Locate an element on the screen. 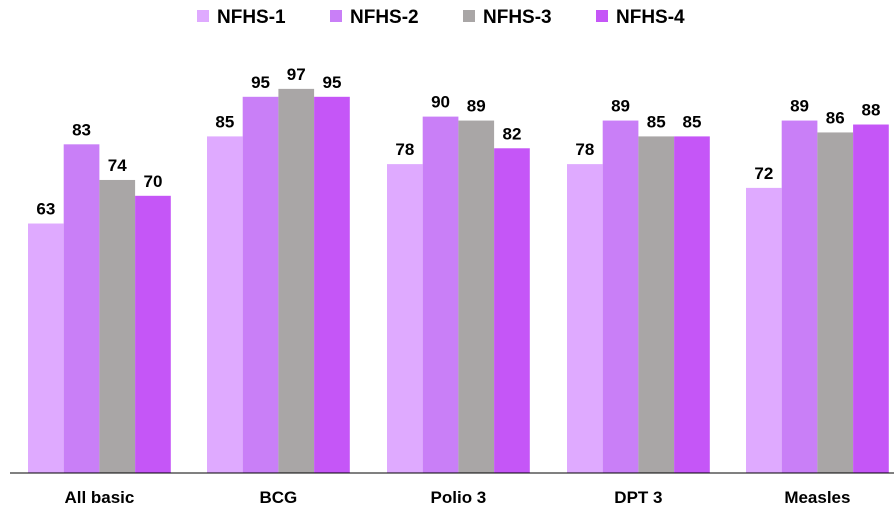  category-label-4: Measles is located at coordinates (817, 497).